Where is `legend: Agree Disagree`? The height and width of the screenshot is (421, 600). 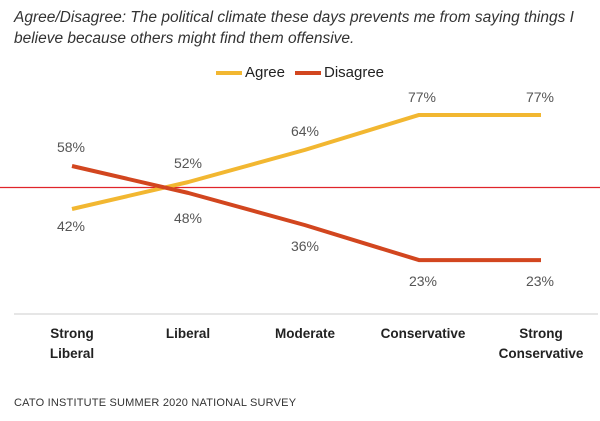
legend: Agree Disagree is located at coordinates (300, 72).